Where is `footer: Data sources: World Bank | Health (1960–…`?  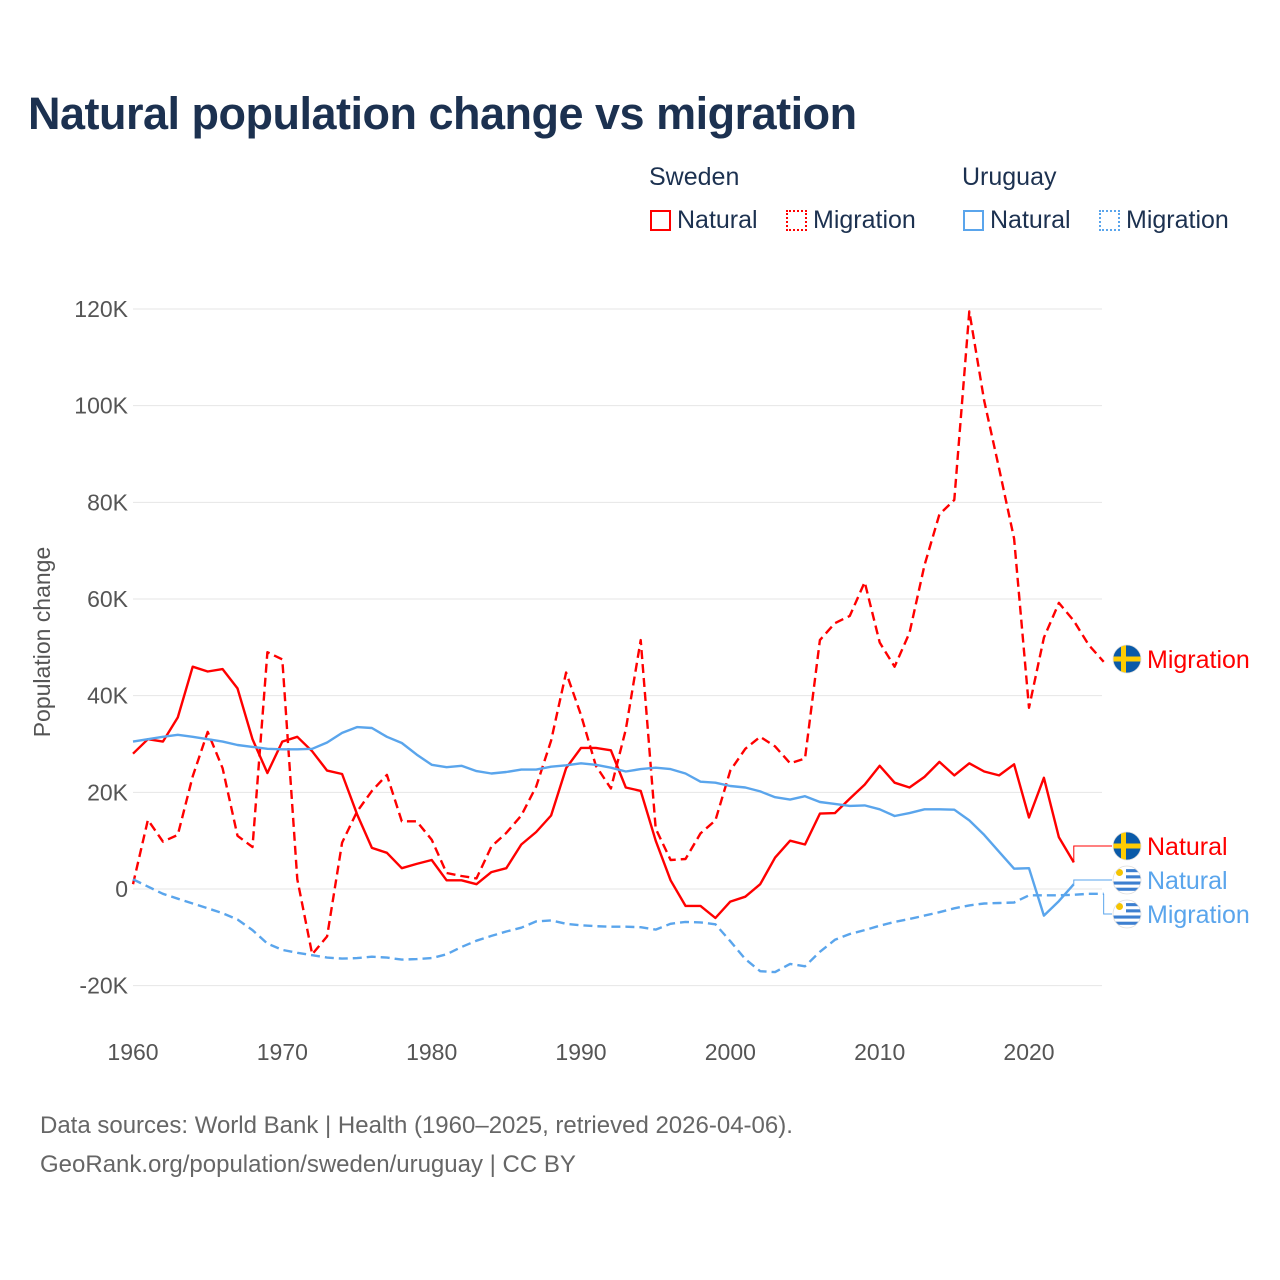 footer: Data sources: World Bank | Health (1960–… is located at coordinates (416, 1145).